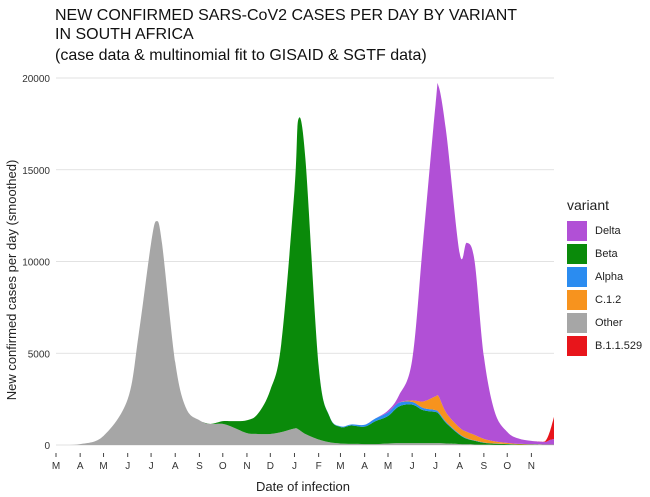 Image resolution: width=650 pixels, height=497 pixels. I want to click on legend-item-c12: C.1.2, so click(607, 299).